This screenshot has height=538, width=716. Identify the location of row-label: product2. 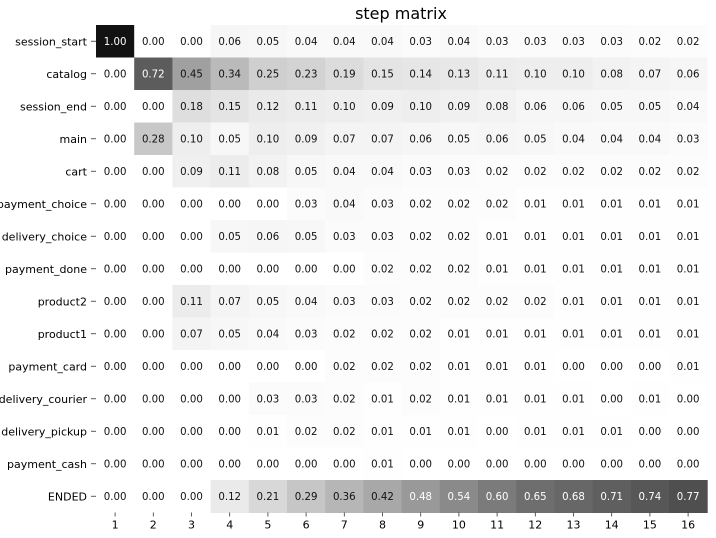
(62, 301).